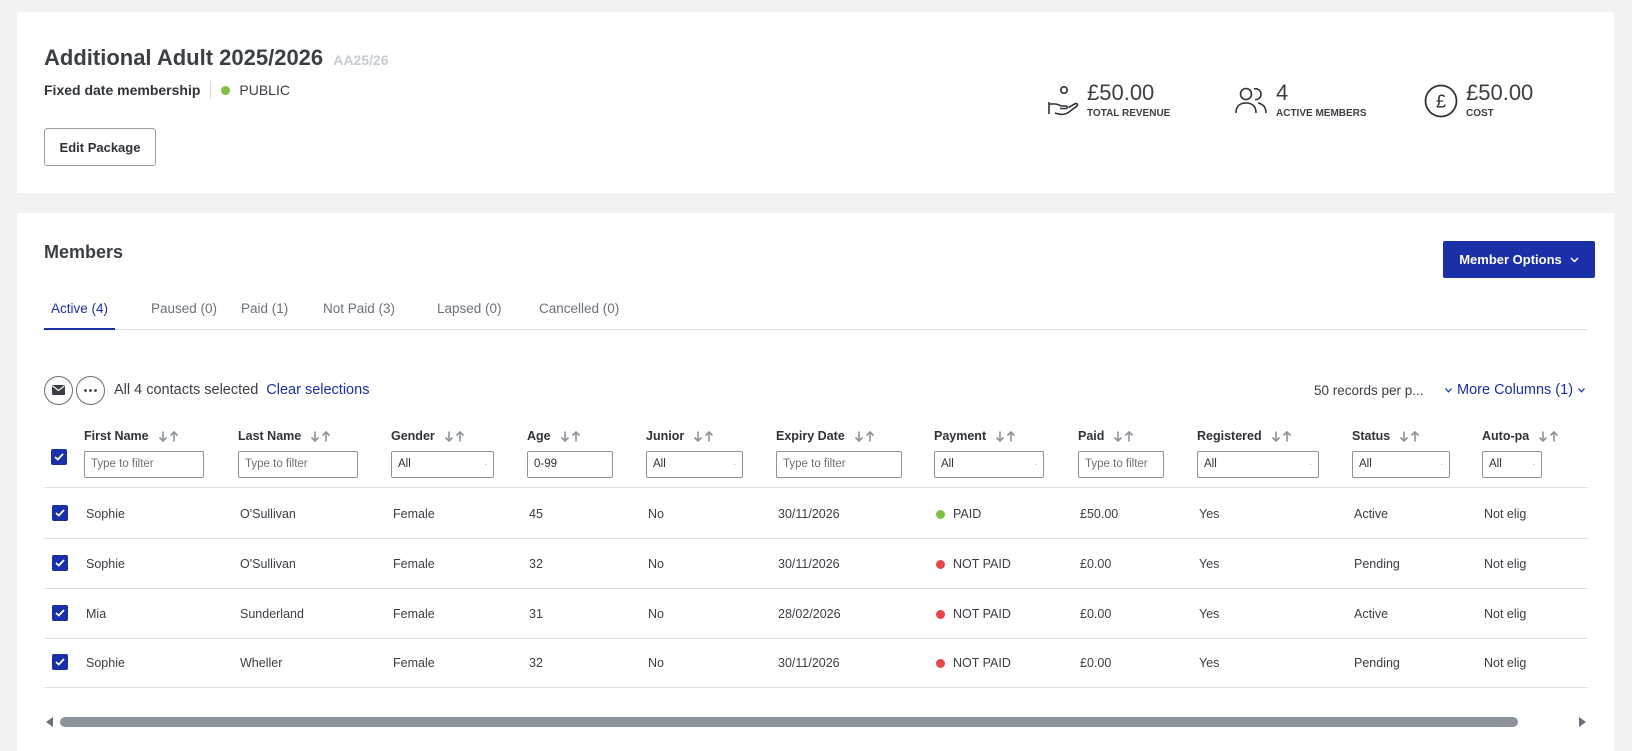 The width and height of the screenshot is (1632, 751). I want to click on cell-gender: Female, so click(414, 663).